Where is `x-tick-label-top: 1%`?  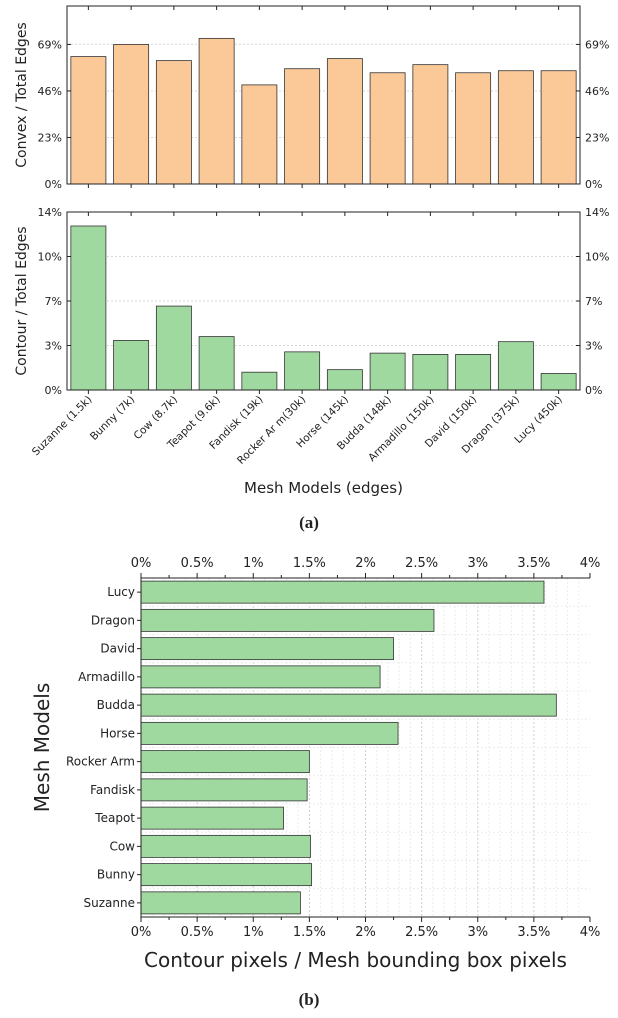 x-tick-label-top: 1% is located at coordinates (253, 563).